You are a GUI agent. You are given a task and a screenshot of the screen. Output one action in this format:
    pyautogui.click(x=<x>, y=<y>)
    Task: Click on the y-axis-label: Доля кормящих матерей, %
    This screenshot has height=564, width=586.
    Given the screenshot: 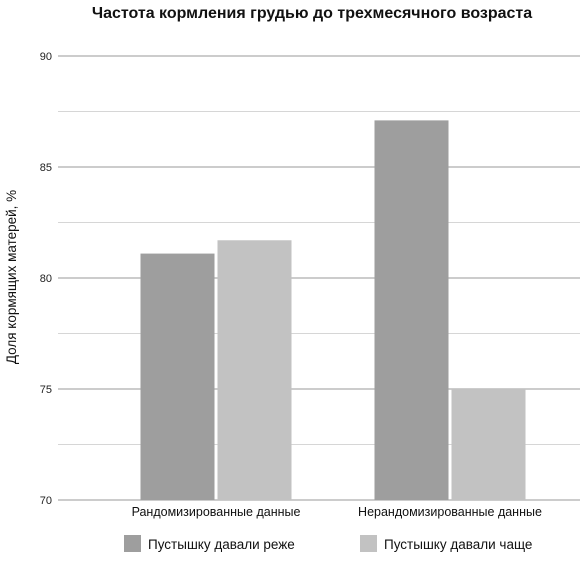 What is the action you would take?
    pyautogui.click(x=11, y=277)
    